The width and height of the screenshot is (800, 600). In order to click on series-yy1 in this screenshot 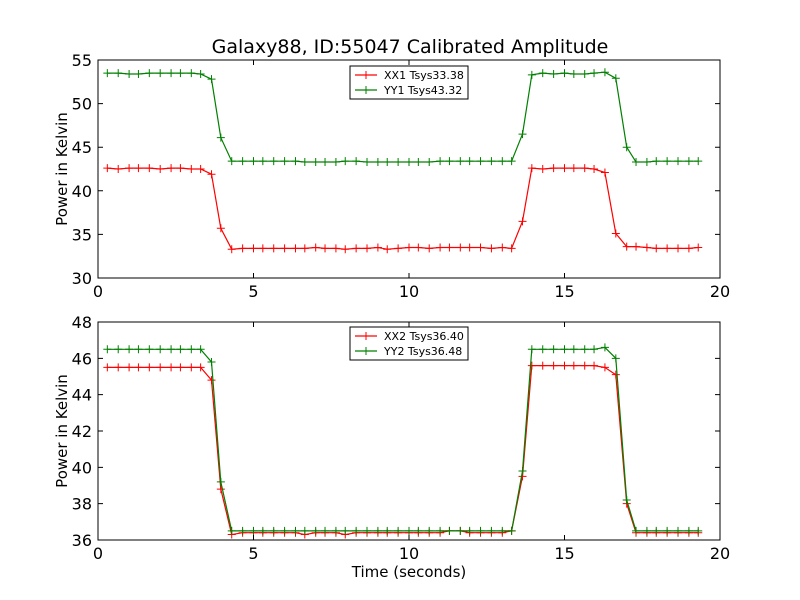, I will do `click(403, 117)`.